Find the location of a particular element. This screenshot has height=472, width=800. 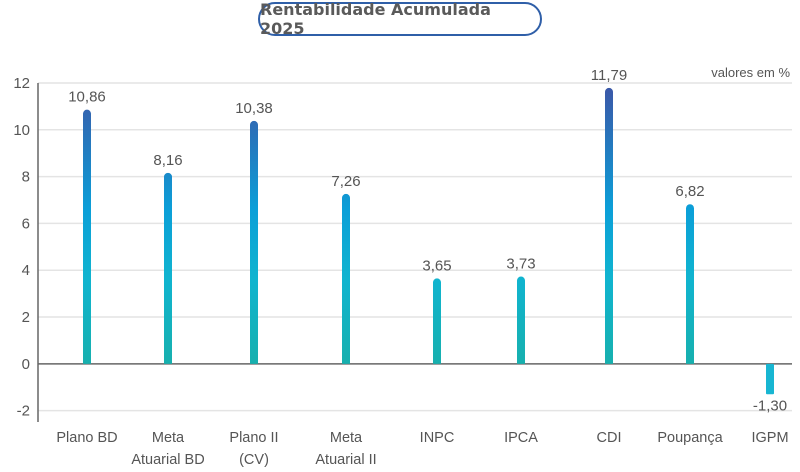

y-tick-label: 12 is located at coordinates (21, 83).